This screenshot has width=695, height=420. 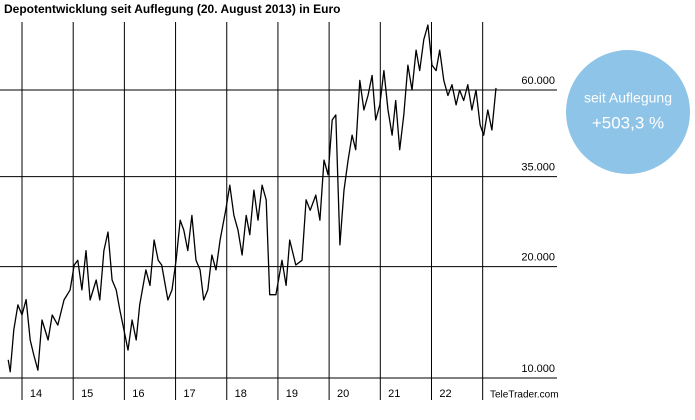 What do you see at coordinates (292, 394) in the screenshot?
I see `x-tick-label: 19` at bounding box center [292, 394].